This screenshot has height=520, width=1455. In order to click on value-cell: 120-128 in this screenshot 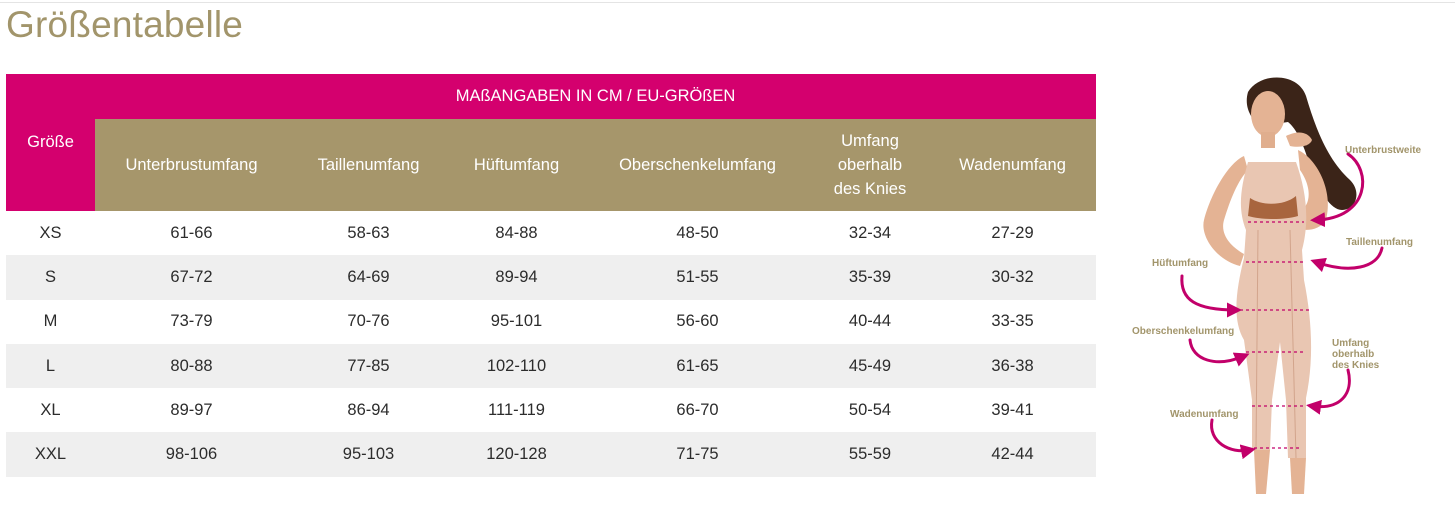, I will do `click(516, 454)`.